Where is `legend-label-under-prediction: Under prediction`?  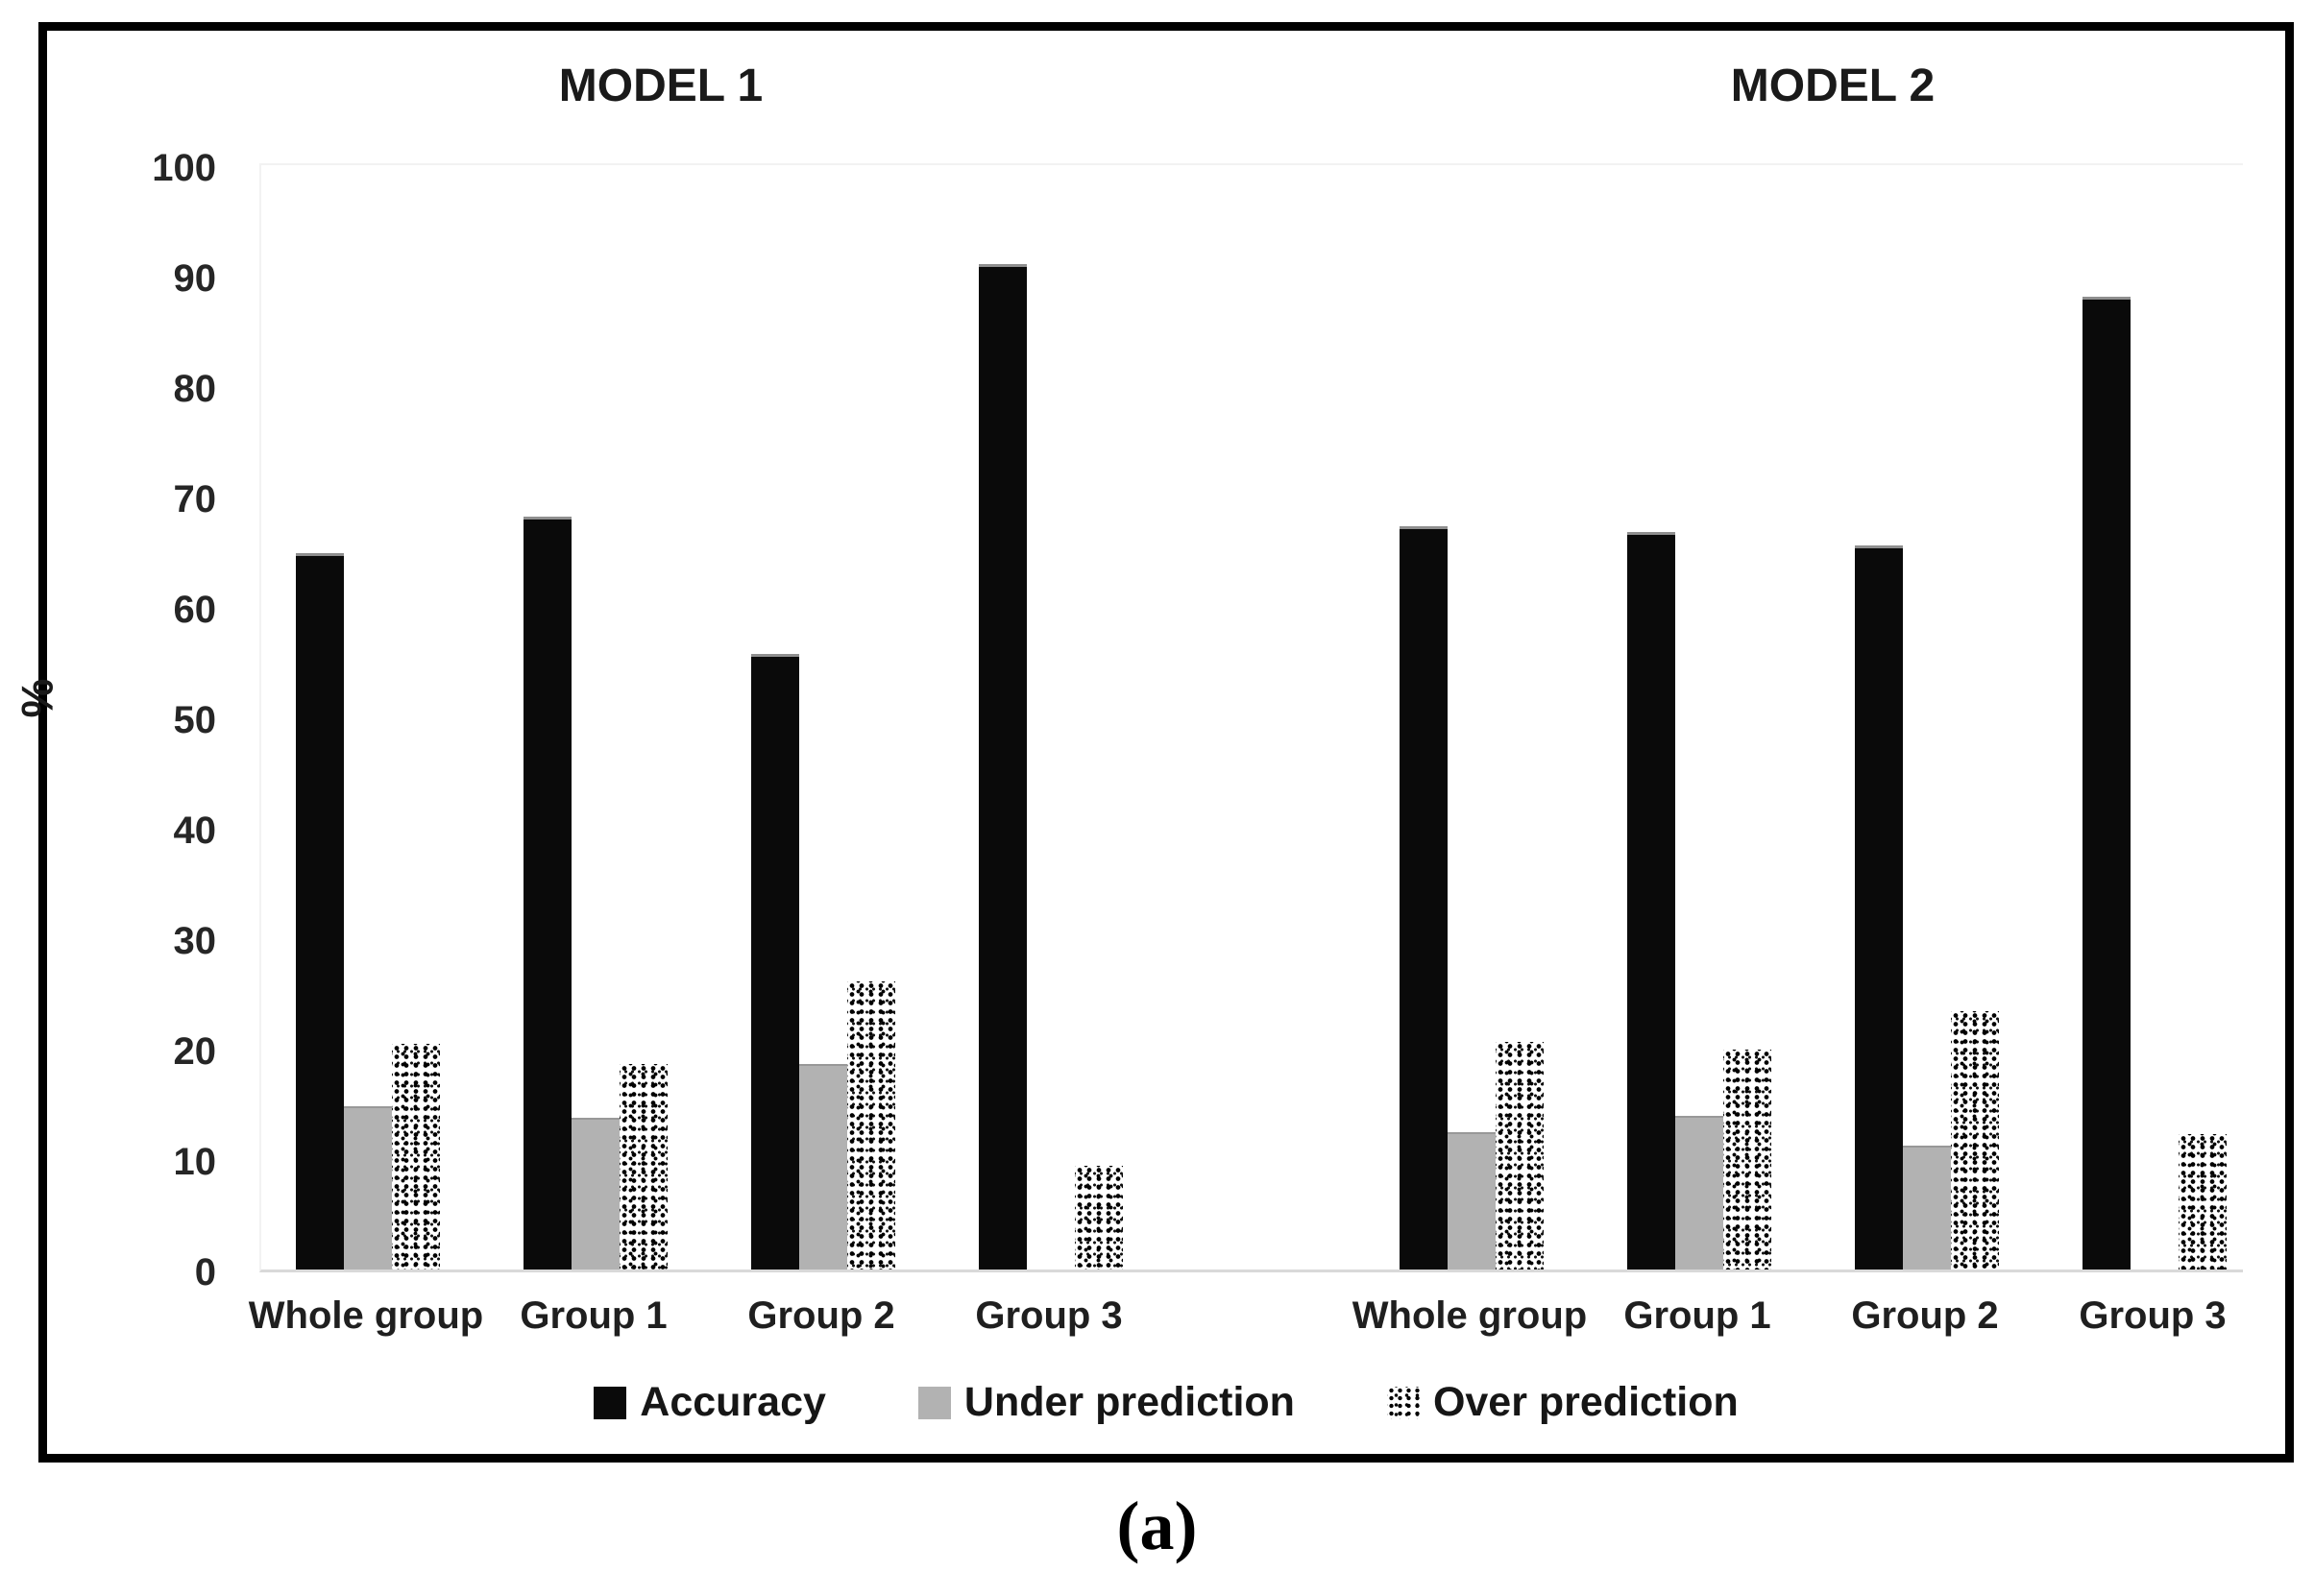 legend-label-under-prediction: Under prediction is located at coordinates (1129, 1402).